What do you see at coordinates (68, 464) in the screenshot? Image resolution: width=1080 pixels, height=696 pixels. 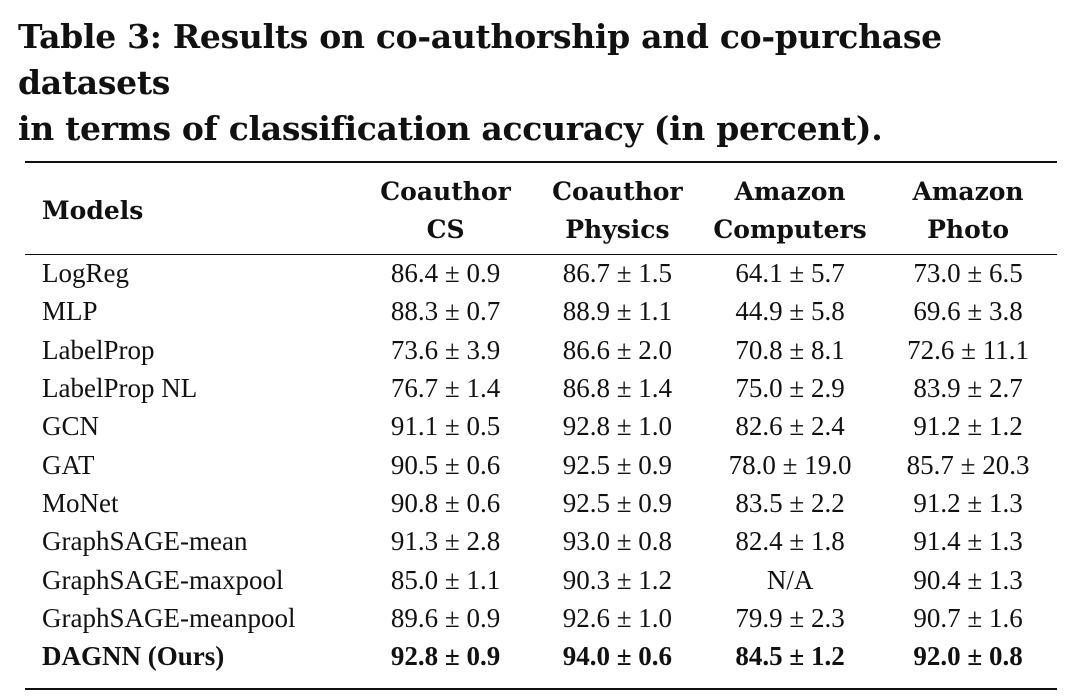 I see `model-name: GAT` at bounding box center [68, 464].